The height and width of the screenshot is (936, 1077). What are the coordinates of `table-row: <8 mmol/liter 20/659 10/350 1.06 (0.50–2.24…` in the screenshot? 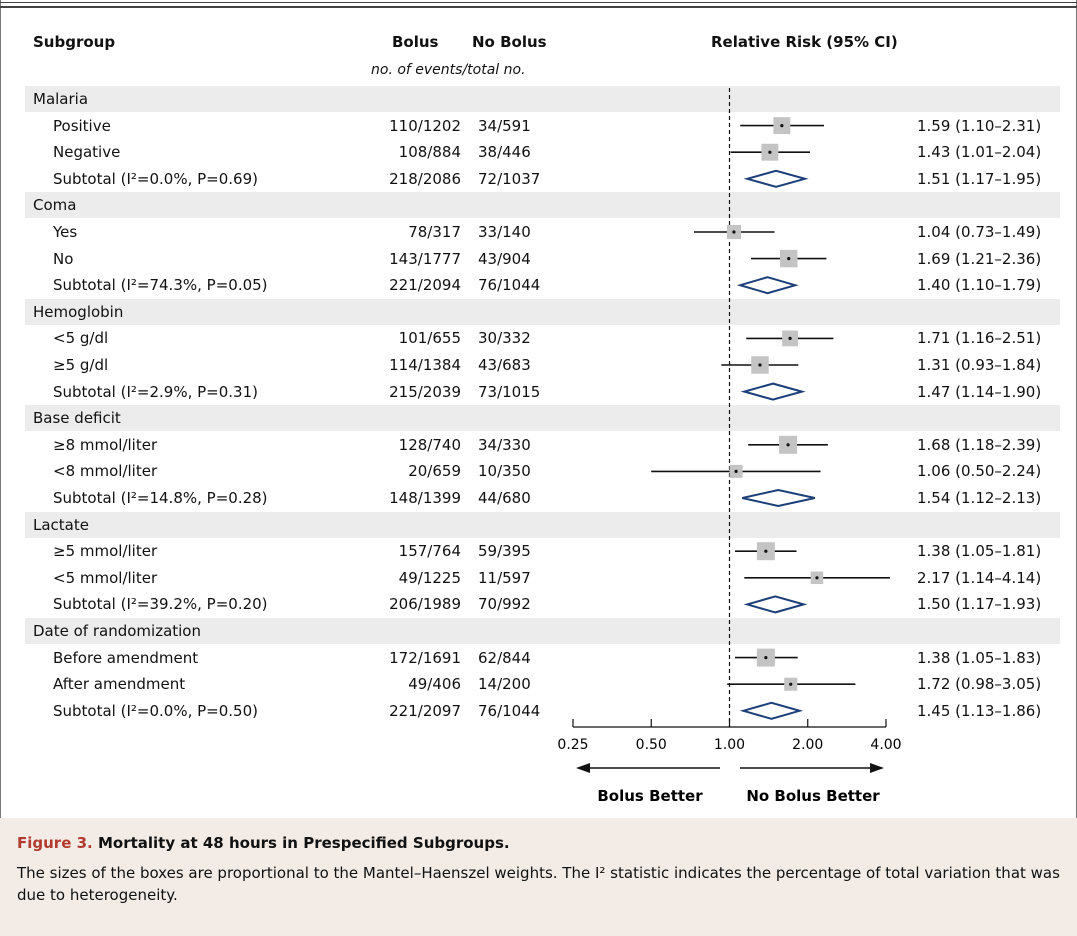 It's located at (542, 471).